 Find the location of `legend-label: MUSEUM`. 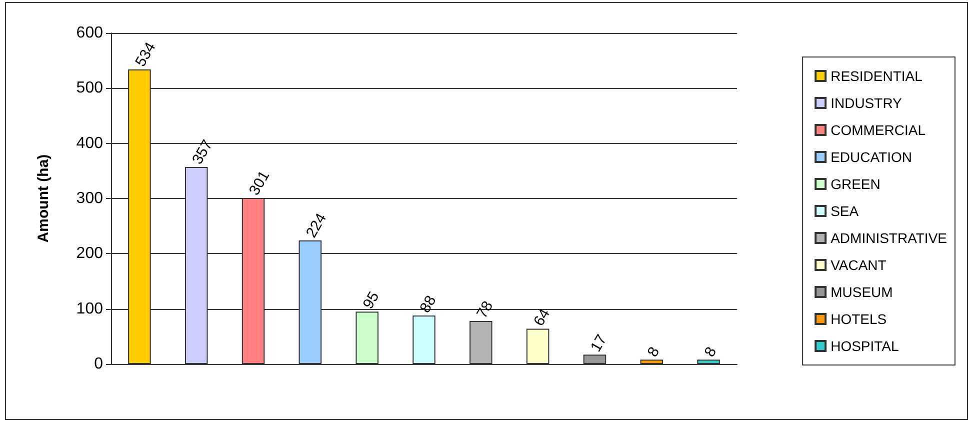

legend-label: MUSEUM is located at coordinates (861, 292).